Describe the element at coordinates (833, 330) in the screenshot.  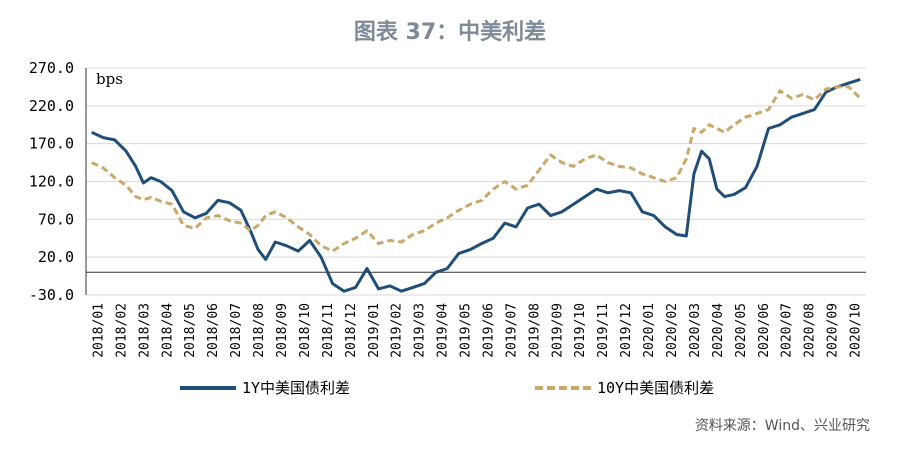
I see `x-tick-label: 2020/09` at that location.